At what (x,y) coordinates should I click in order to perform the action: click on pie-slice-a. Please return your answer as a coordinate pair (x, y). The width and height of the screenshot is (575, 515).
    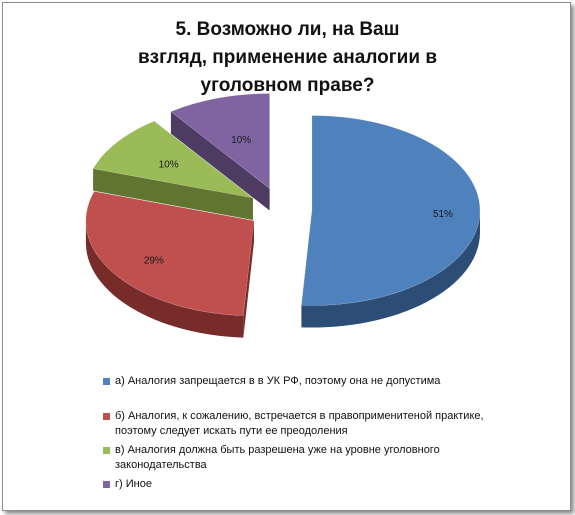
    Looking at the image, I should click on (391, 221).